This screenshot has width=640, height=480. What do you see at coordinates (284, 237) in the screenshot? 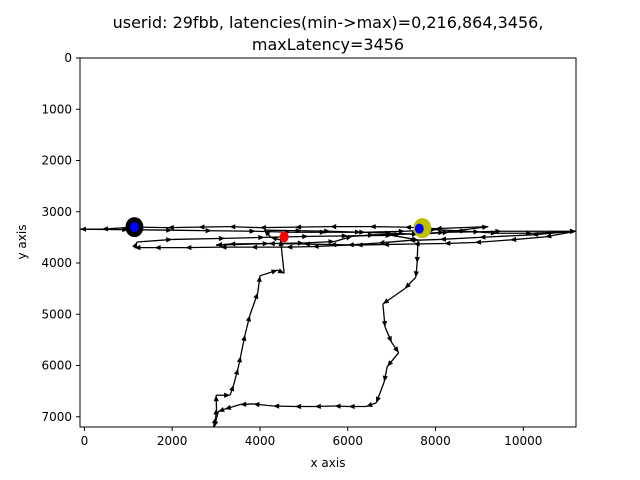
I see `red-marker` at bounding box center [284, 237].